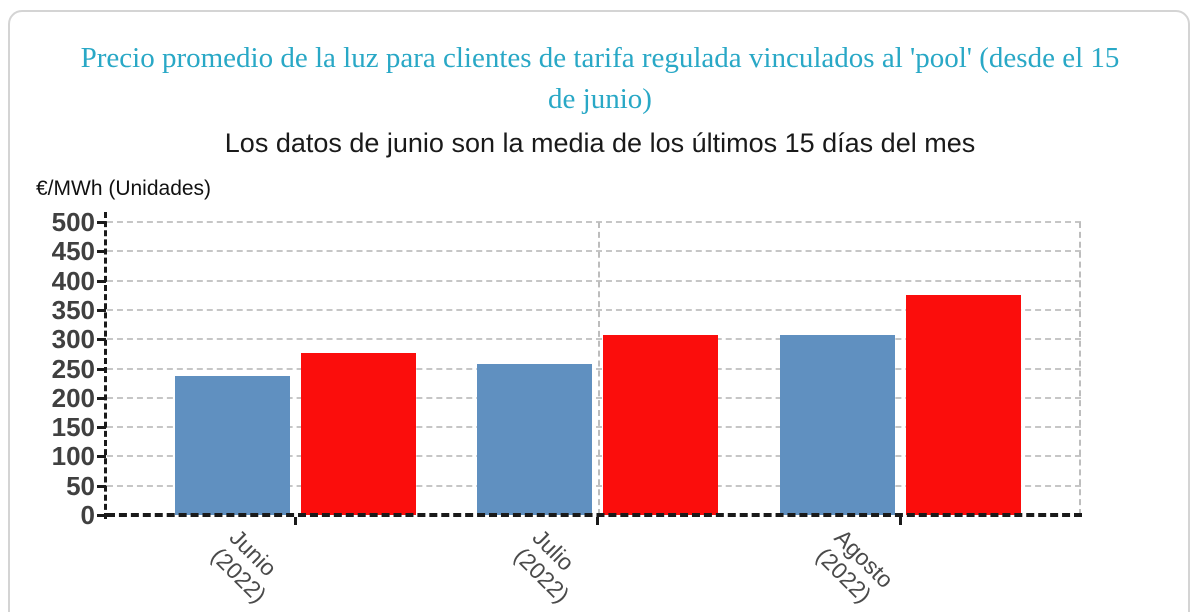 The width and height of the screenshot is (1200, 612). Describe the element at coordinates (594, 515) in the screenshot. I see `x-axis-line` at that location.